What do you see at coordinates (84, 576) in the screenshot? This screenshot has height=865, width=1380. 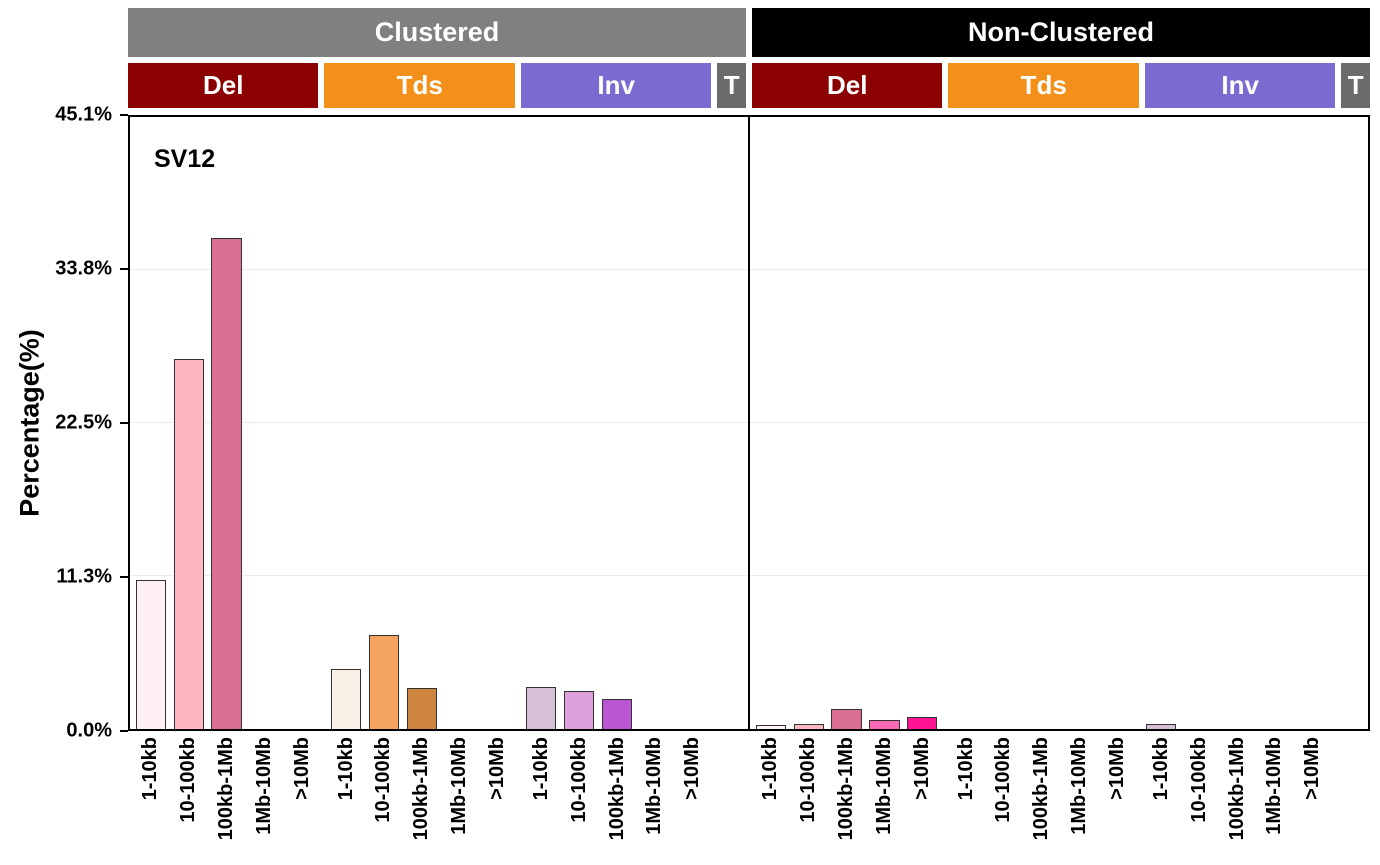 I see `y-tick-label: 11.3%` at bounding box center [84, 576].